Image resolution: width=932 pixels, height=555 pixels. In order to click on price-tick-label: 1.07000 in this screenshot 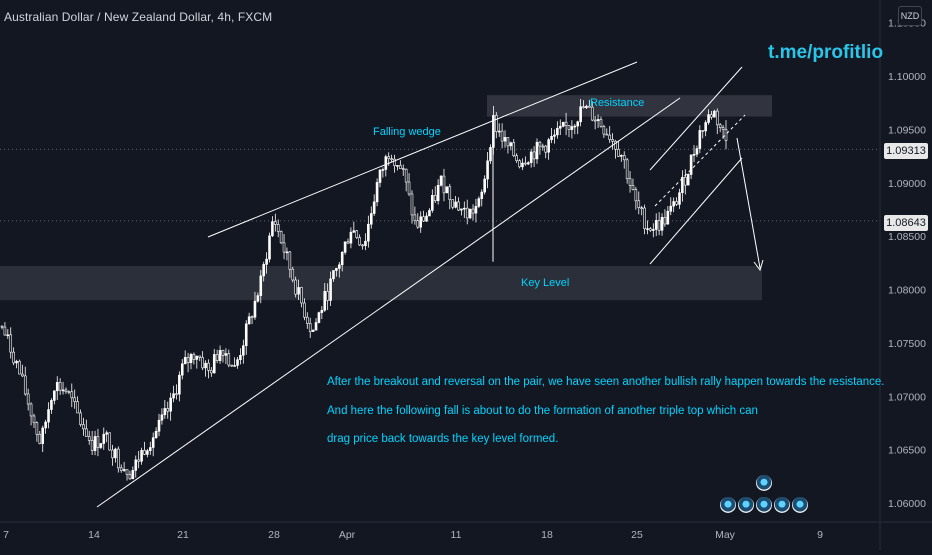, I will do `click(907, 397)`.